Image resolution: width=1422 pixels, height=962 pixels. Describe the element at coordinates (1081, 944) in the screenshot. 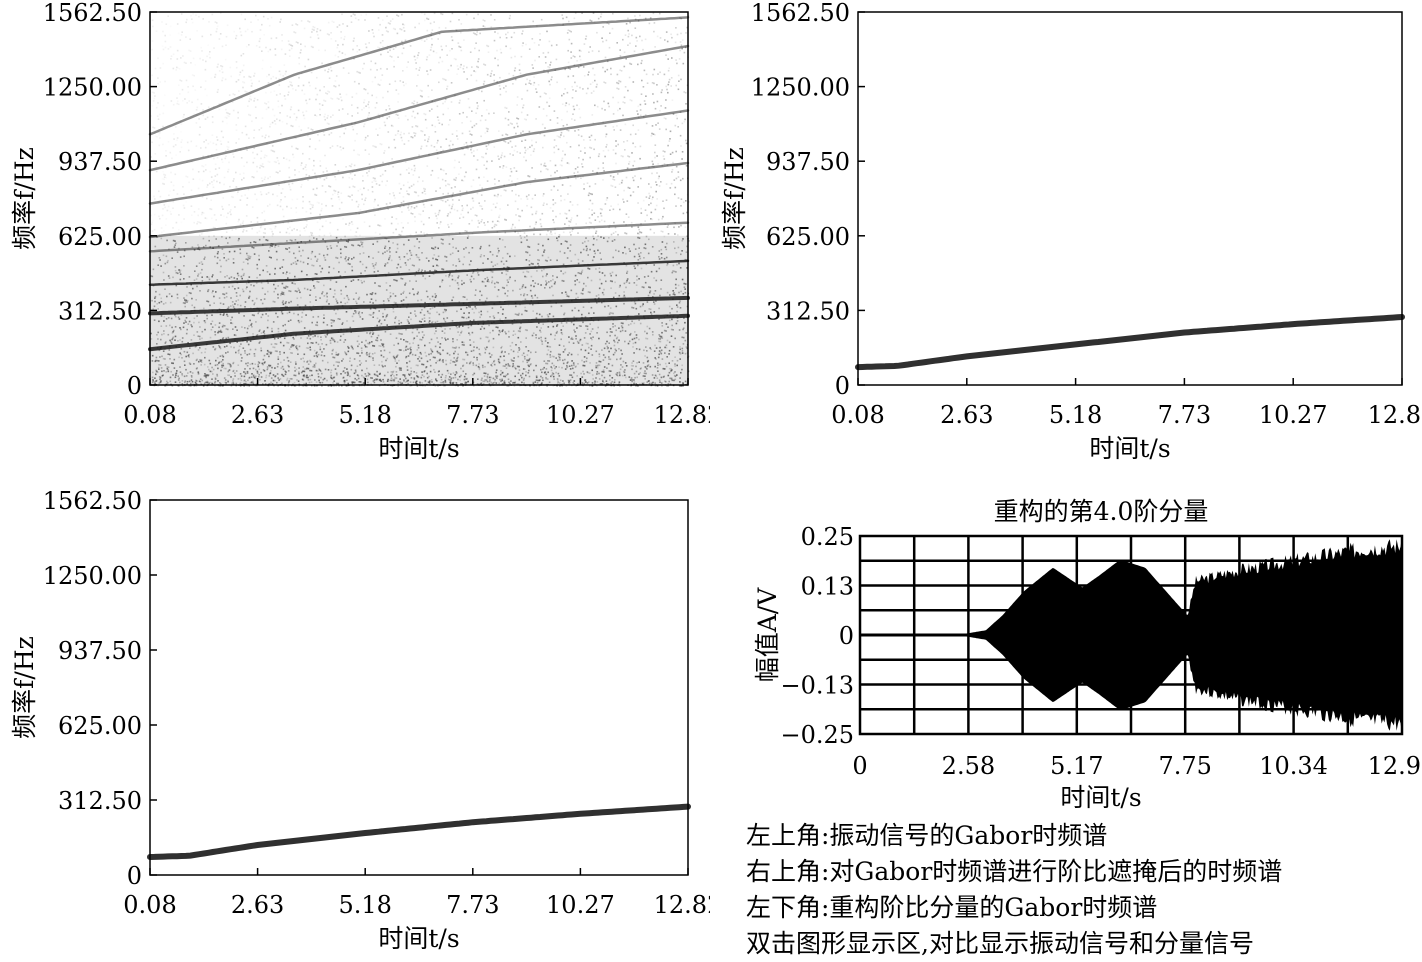

I see `note-double-click: 双击图形显示区,对比显示振动信号和分量信号` at that location.